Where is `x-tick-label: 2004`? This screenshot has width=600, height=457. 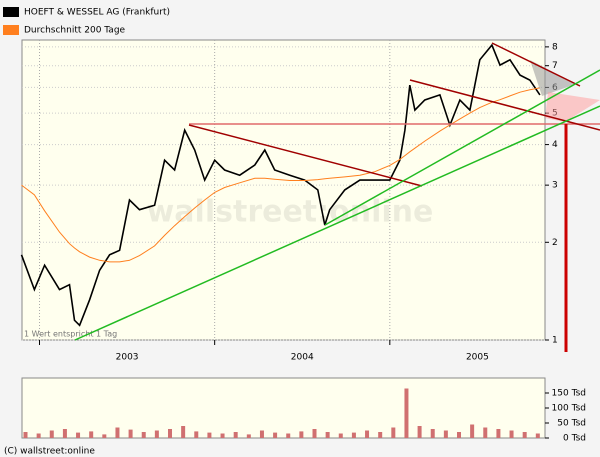 x-tick-label: 2004 is located at coordinates (302, 358).